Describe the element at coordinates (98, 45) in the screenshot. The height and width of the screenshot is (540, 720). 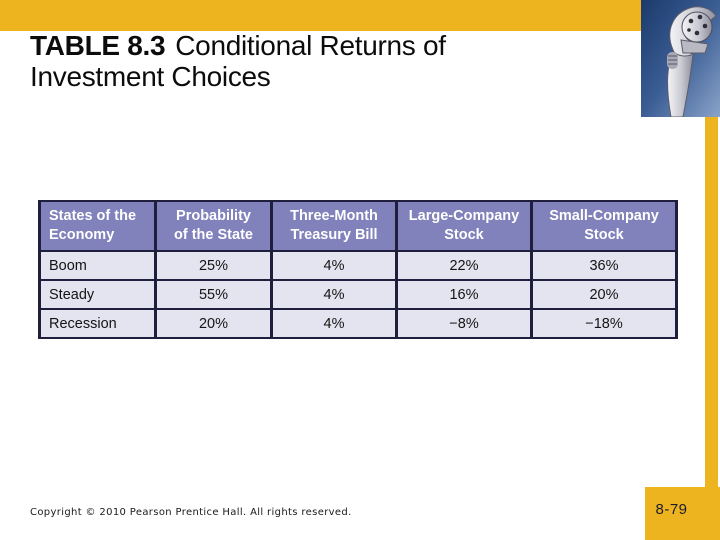
I see `title-table-number: TABLE 8.3` at that location.